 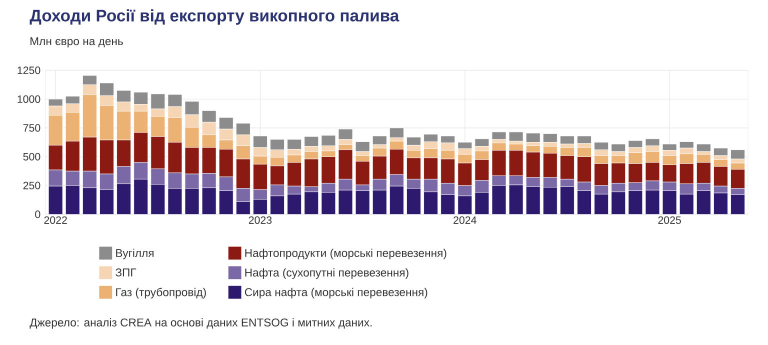 What do you see at coordinates (126, 272) in the screenshot?
I see `legend-label: ЗПГ` at bounding box center [126, 272].